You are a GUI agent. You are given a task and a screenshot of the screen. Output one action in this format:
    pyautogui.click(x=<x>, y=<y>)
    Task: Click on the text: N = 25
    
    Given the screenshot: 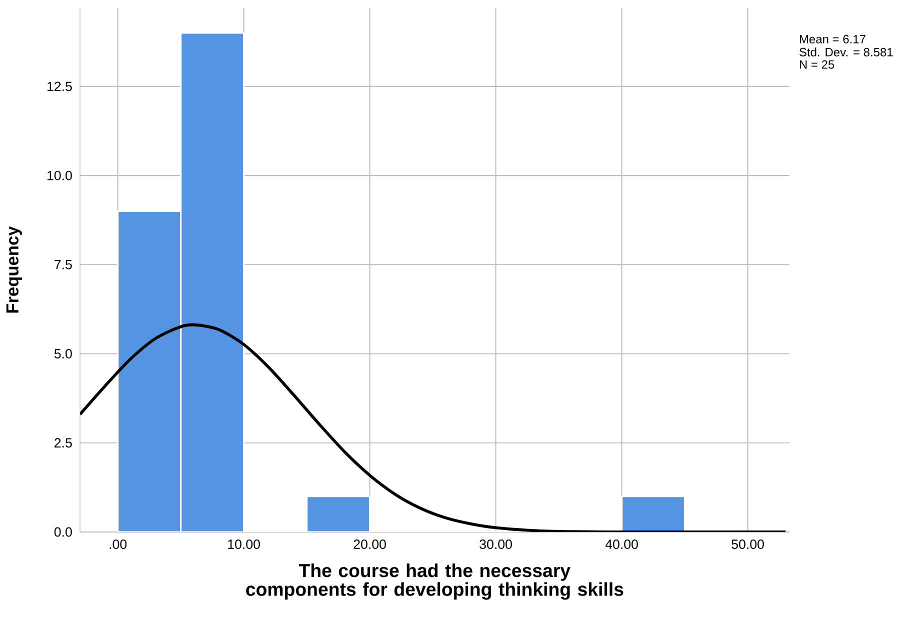 What is the action you would take?
    pyautogui.click(x=817, y=64)
    